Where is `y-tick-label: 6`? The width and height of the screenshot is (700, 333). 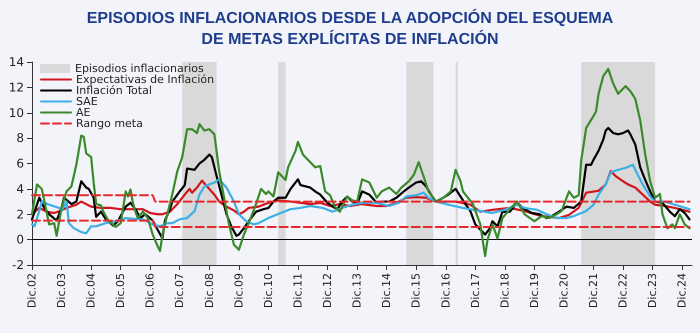
y-tick-label: 6 is located at coordinates (20, 163).